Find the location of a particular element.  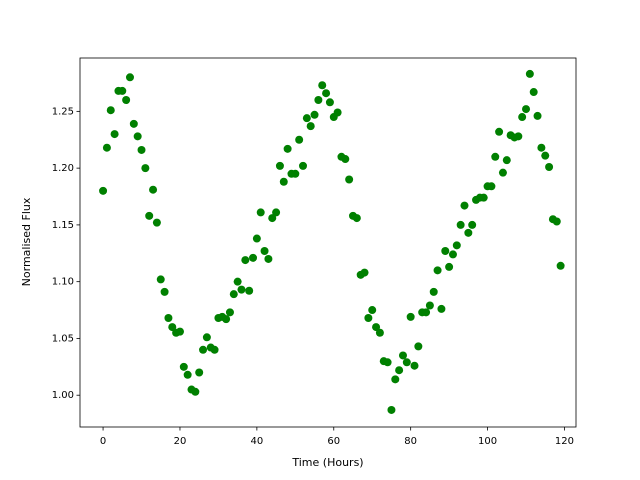

x-tick-label: 100 is located at coordinates (487, 441).